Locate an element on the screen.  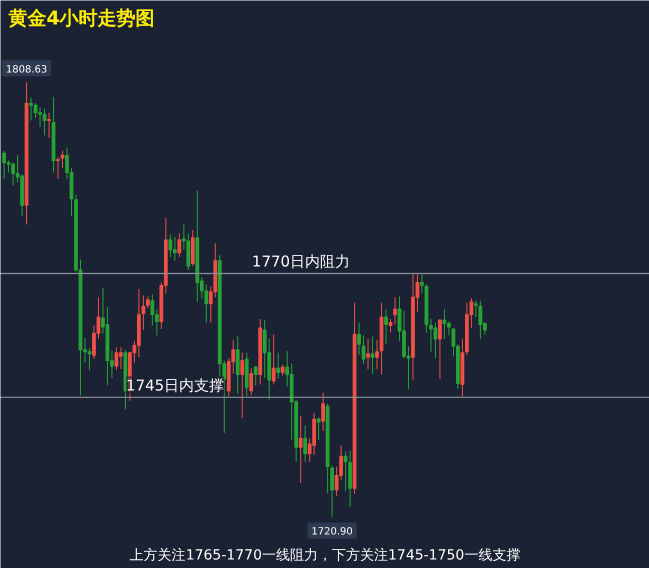
annotation: 1808.63 is located at coordinates (27, 70).